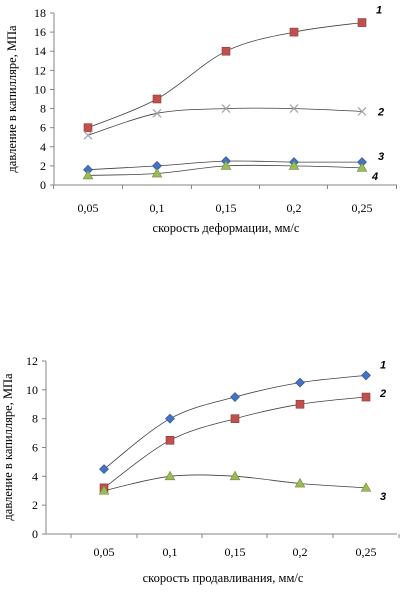 The width and height of the screenshot is (402, 594). I want to click on series-1: 1, so click(242, 417).